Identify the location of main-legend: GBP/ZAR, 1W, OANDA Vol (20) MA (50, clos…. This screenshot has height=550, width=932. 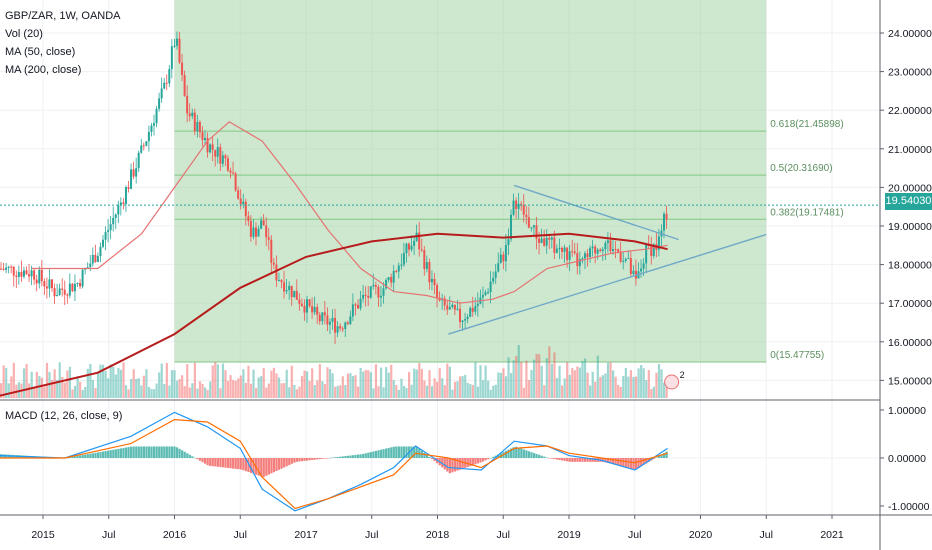
(63, 43).